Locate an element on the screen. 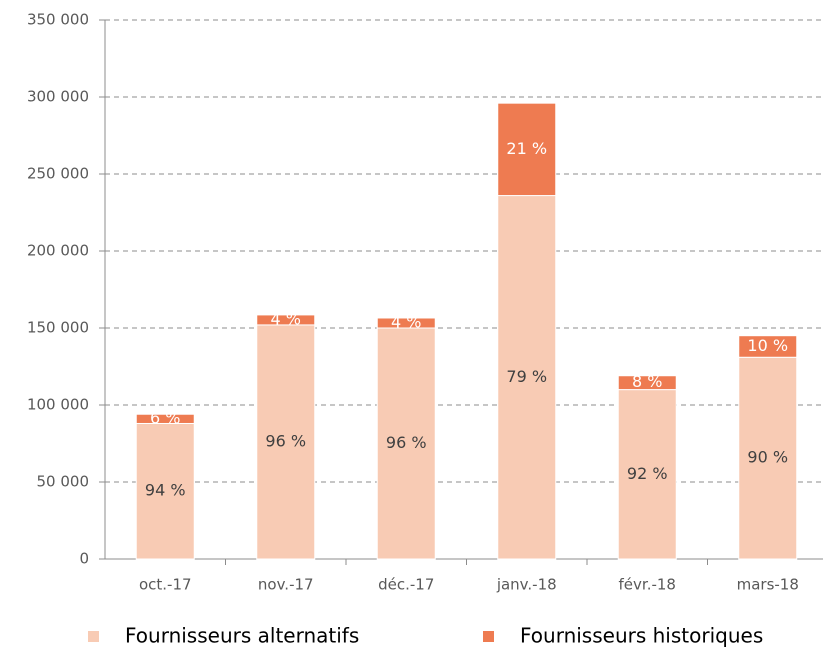 The image size is (823, 654). segment-label: 94 % is located at coordinates (165, 490).